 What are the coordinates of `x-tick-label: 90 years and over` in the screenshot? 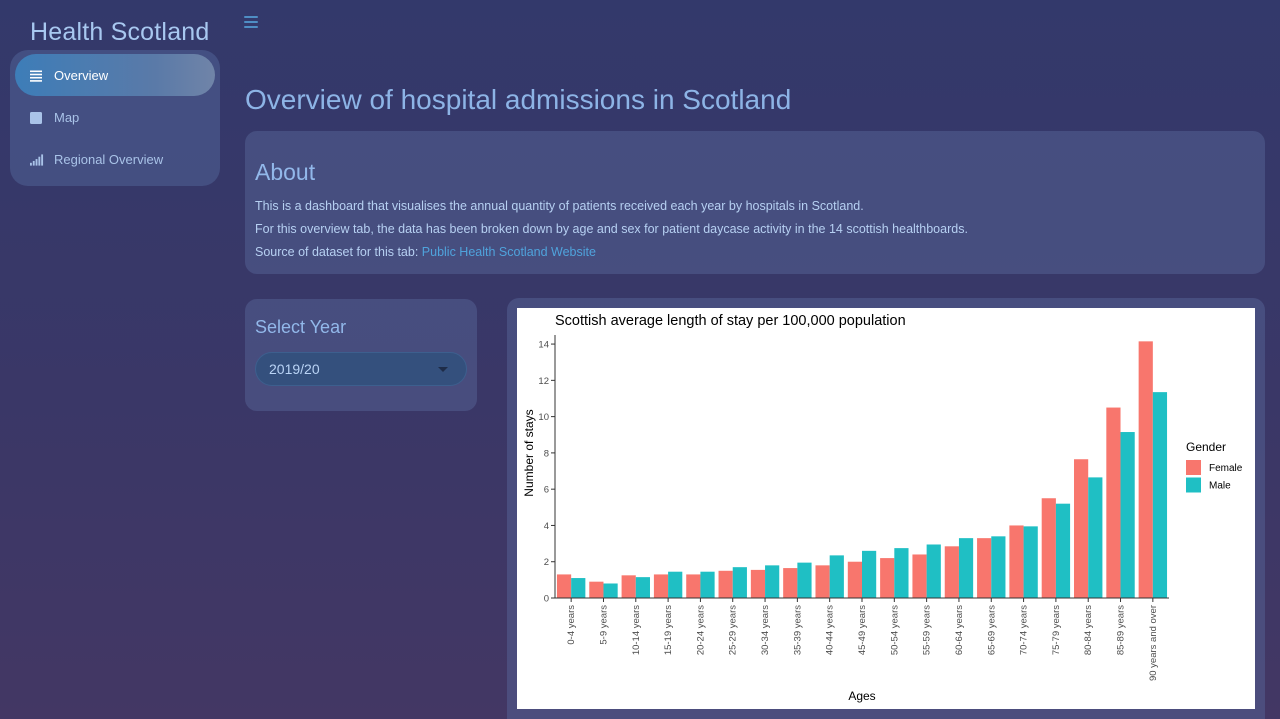 It's located at (1153, 643).